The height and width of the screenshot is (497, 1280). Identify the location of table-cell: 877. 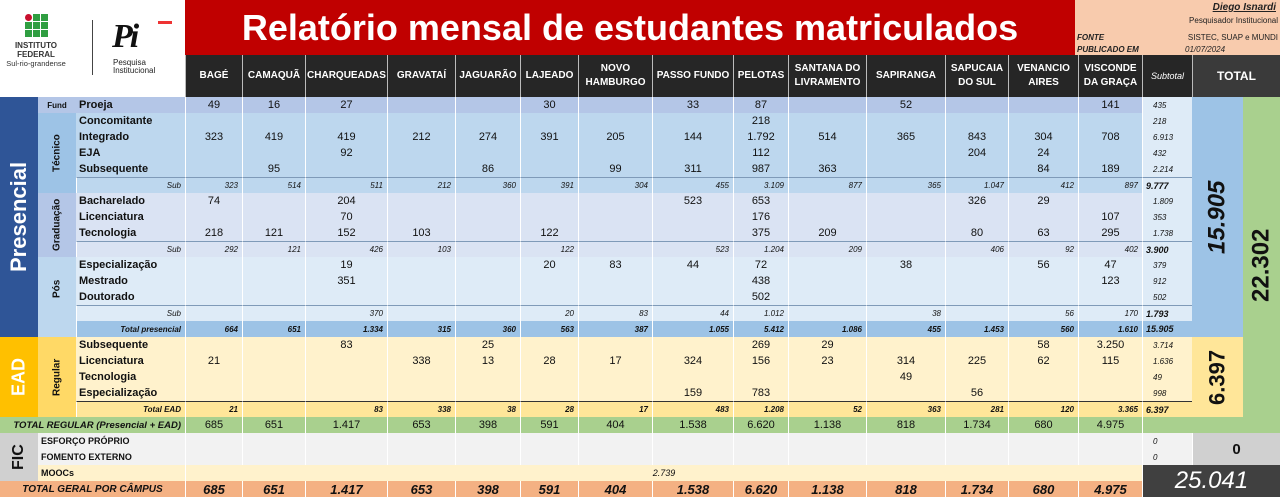
(827, 185).